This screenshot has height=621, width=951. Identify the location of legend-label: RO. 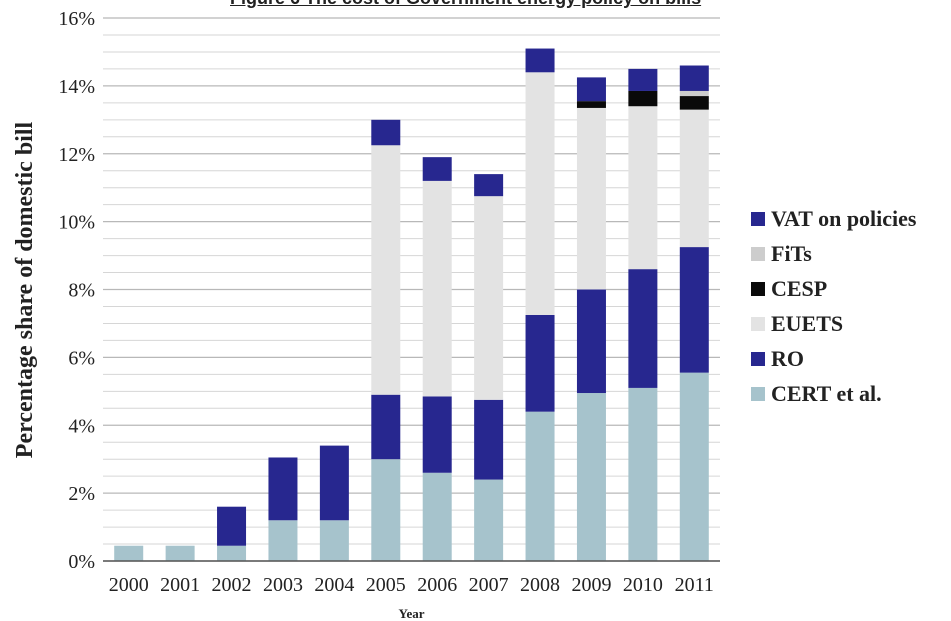
(787, 358).